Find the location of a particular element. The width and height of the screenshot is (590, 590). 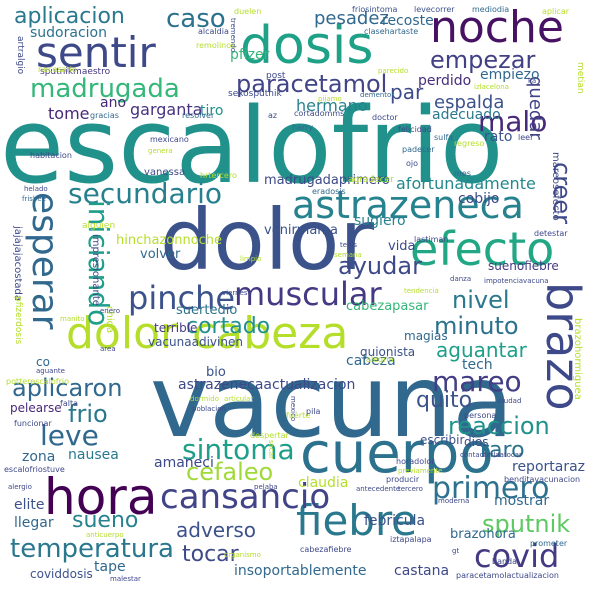

word-madrugadaprimero: madrugadaprimero is located at coordinates (327, 180).